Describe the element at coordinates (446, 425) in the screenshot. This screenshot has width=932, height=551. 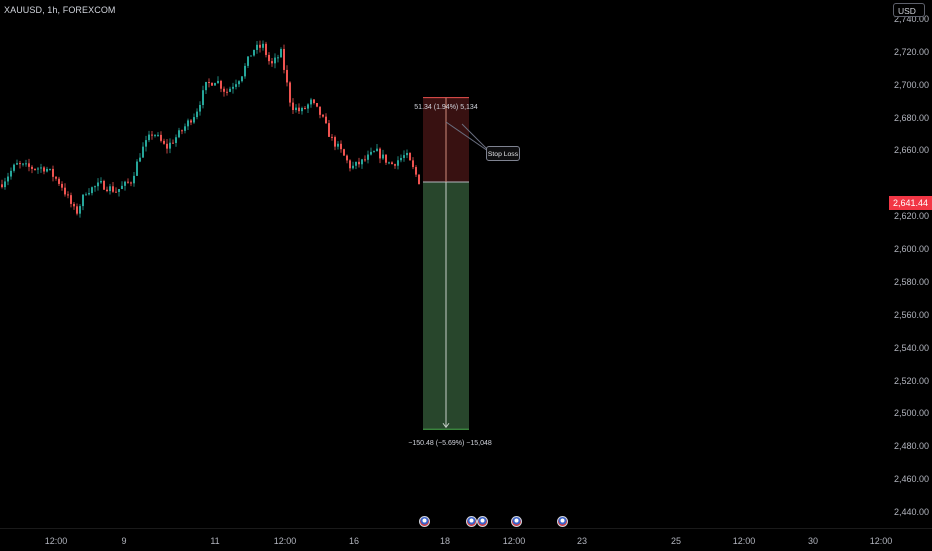
I see `target-arrow-head` at that location.